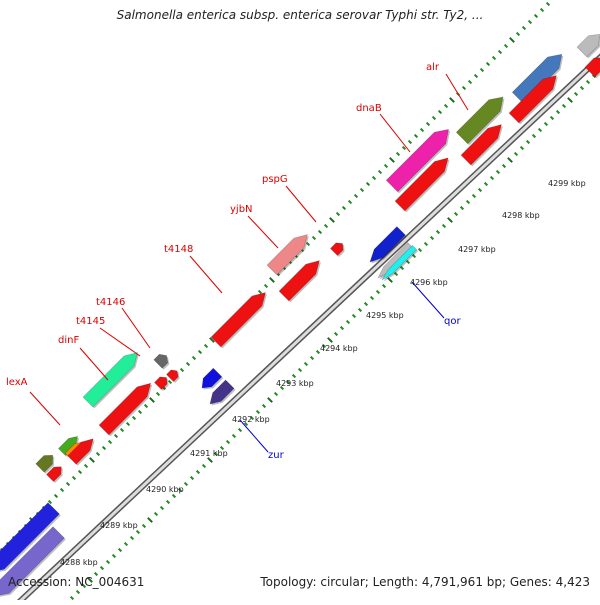 This screenshot has width=600, height=605. What do you see at coordinates (399, 262) in the screenshot?
I see `gene-cyan-lower-arrow` at bounding box center [399, 262].